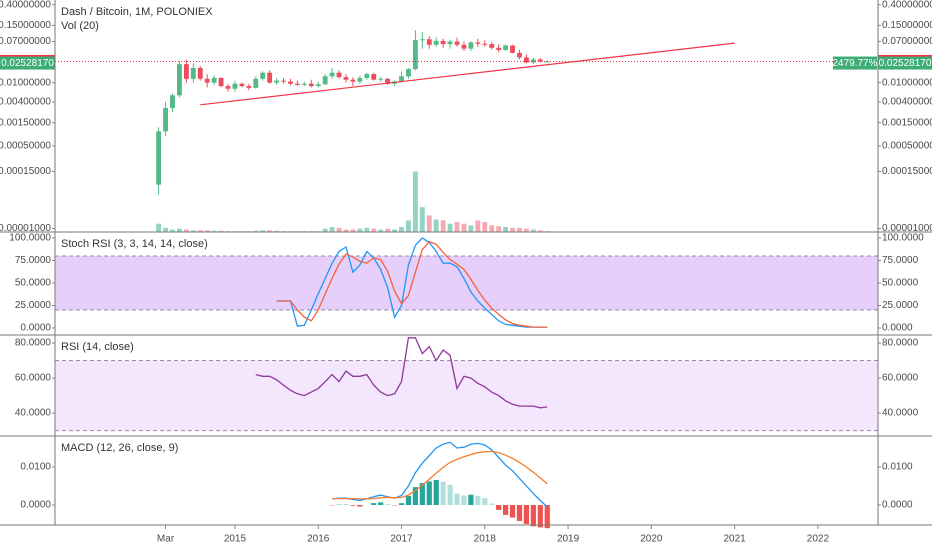  I want to click on y-tick-label: 0.00015000, so click(907, 171).